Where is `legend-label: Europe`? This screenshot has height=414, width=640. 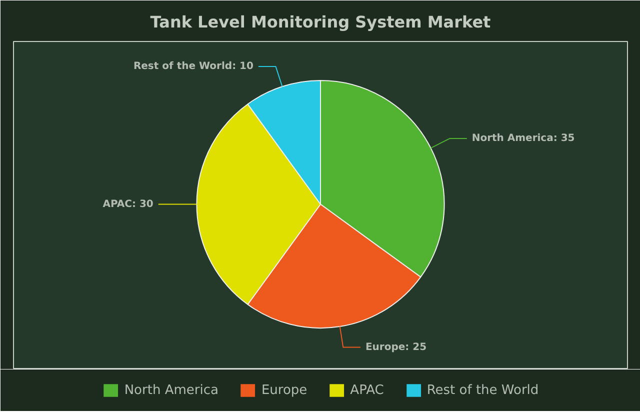 legend-label: Europe is located at coordinates (284, 390).